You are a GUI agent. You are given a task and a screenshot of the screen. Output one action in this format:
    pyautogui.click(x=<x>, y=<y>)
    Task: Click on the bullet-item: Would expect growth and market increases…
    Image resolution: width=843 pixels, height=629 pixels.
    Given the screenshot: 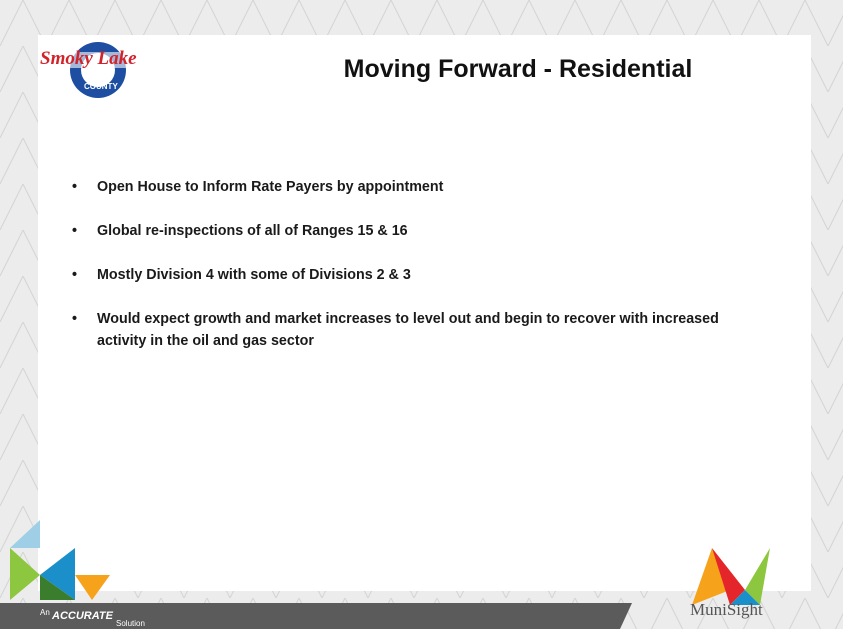 What is the action you would take?
    pyautogui.click(x=402, y=330)
    